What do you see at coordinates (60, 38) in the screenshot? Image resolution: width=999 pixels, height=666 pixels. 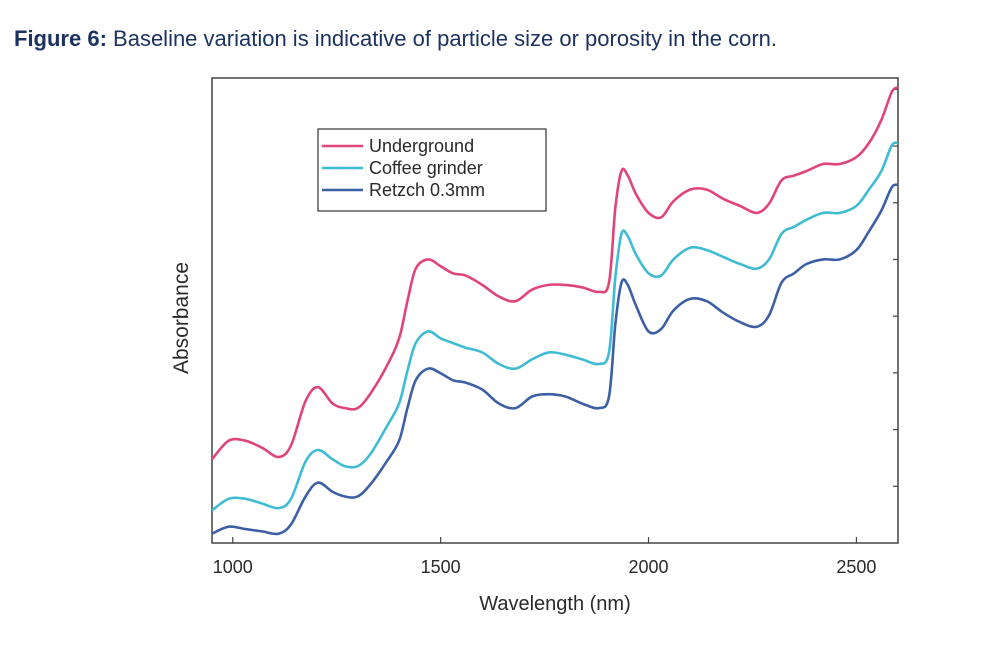 I see `figure-caption-prefix: Figure 6:` at bounding box center [60, 38].